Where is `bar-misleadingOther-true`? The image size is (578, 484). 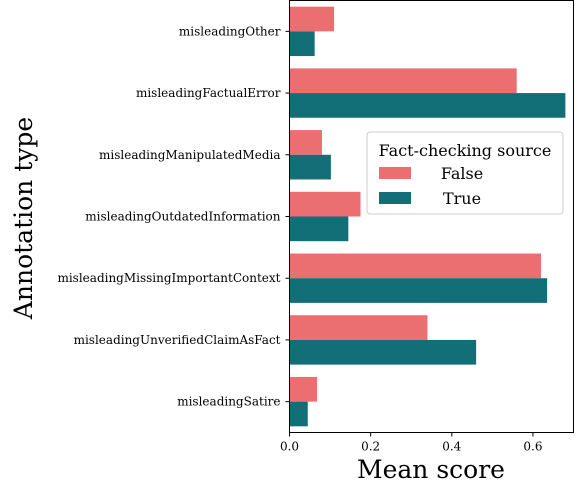
bar-misleadingOther-true is located at coordinates (302, 44).